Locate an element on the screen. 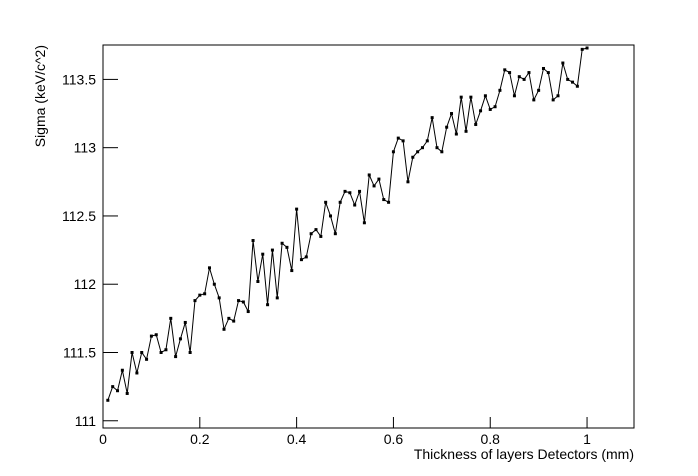 The height and width of the screenshot is (476, 698). x-tick-label: 0 is located at coordinates (103, 439).